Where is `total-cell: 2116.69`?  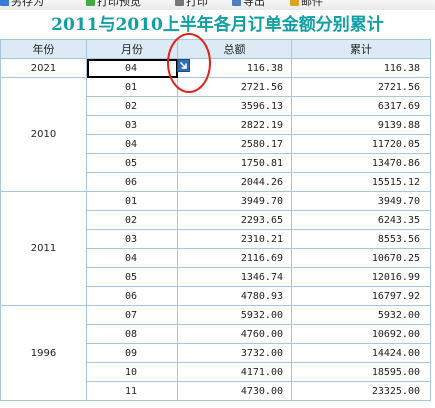 total-cell: 2116.69 is located at coordinates (234, 258).